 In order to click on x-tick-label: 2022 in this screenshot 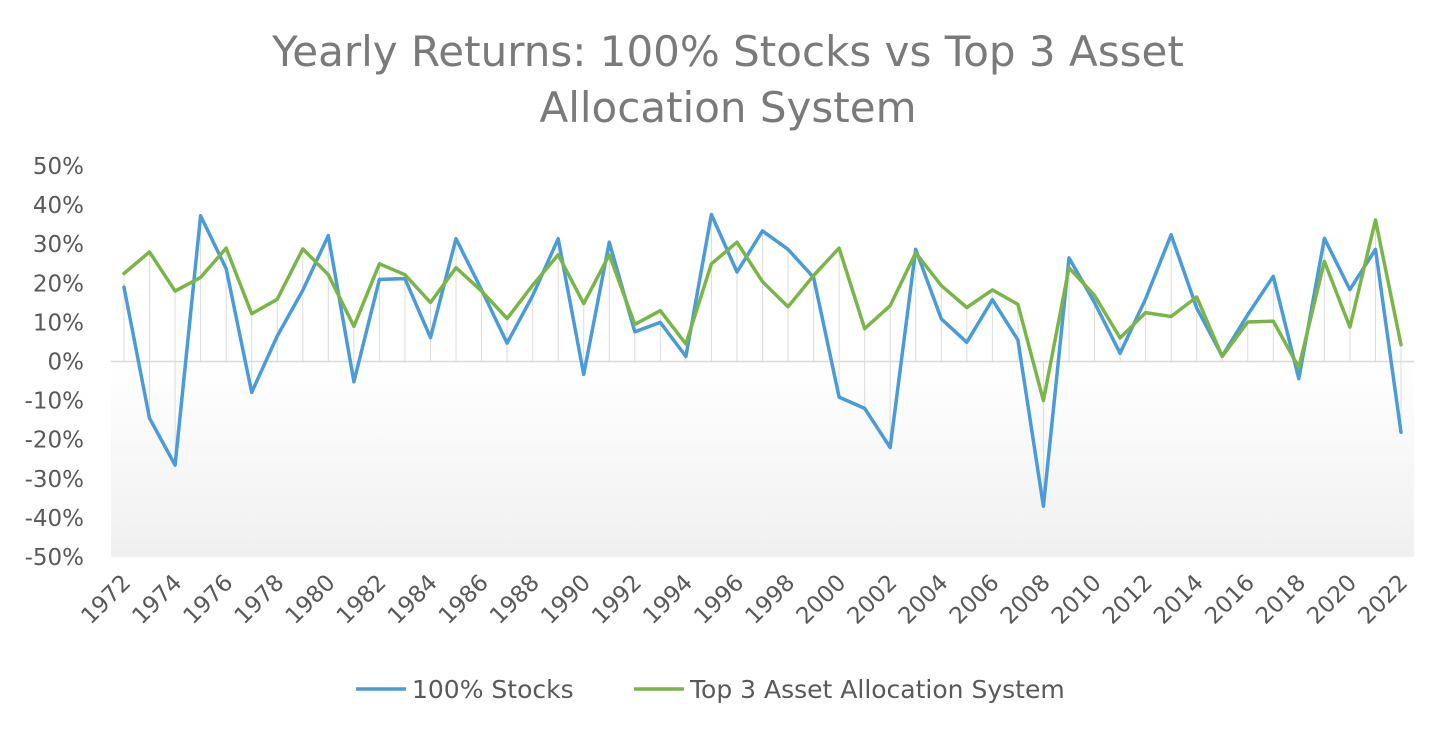, I will do `click(1383, 600)`.